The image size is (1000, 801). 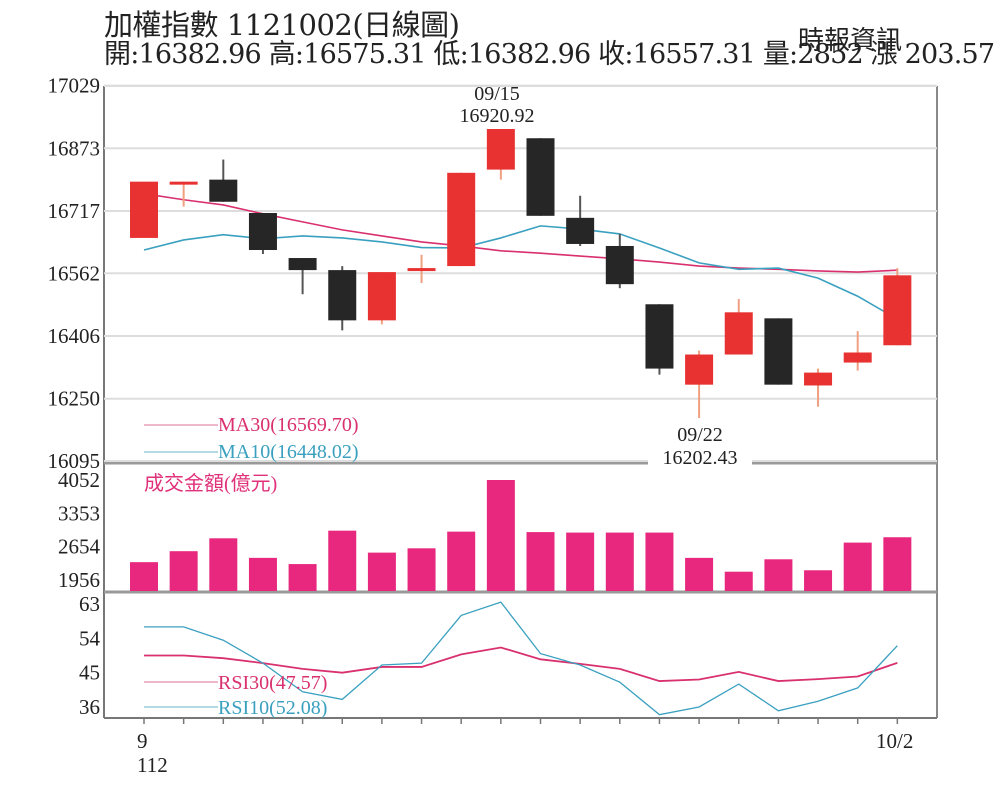 I want to click on ma-legend: MA30(16569.70) MA10(16448.02), so click(x=251, y=438).